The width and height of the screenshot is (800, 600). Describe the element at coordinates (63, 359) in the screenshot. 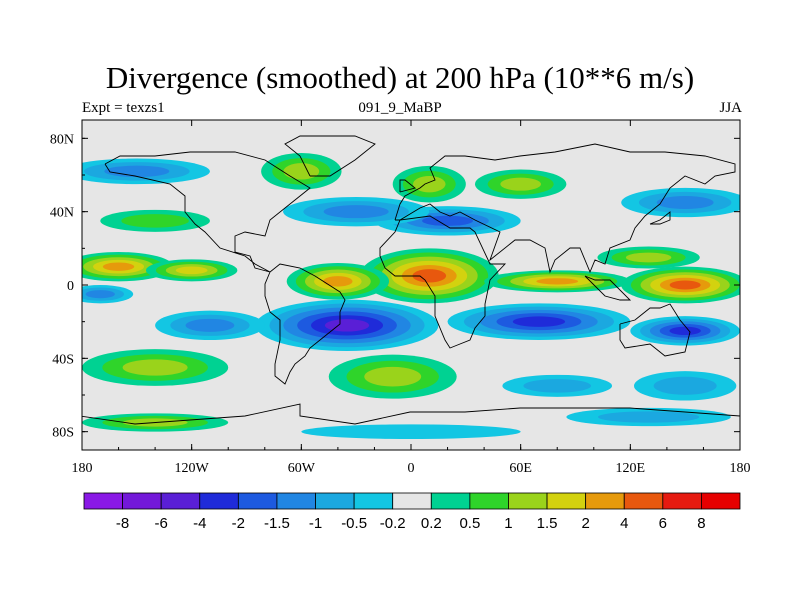

I see `y-tick-label: 40S` at that location.